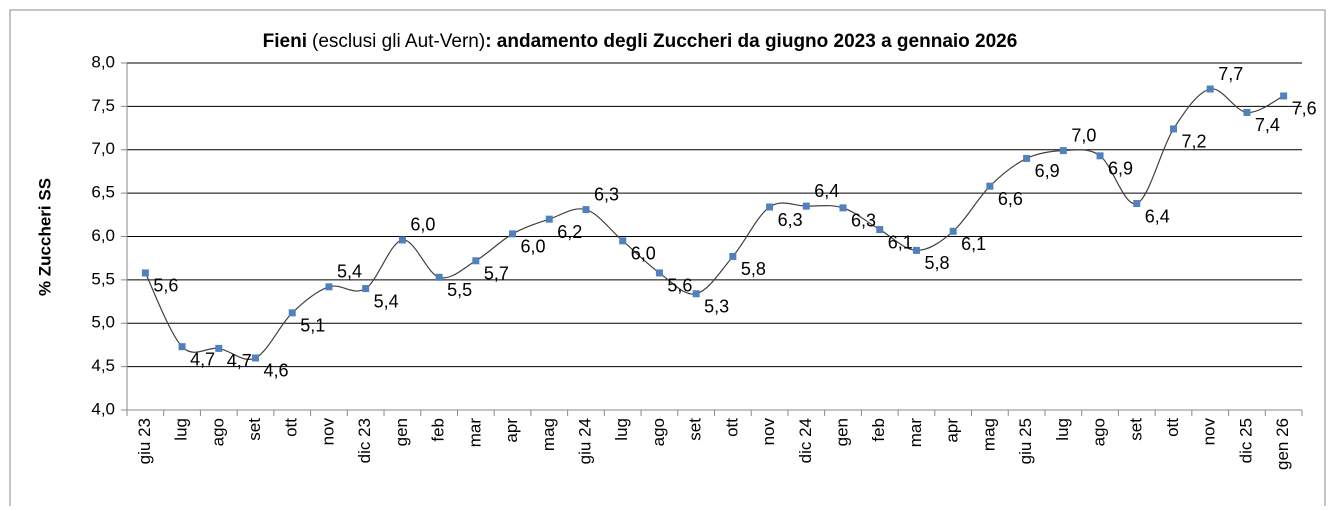  I want to click on y-tick-label: 8,0, so click(103, 61).